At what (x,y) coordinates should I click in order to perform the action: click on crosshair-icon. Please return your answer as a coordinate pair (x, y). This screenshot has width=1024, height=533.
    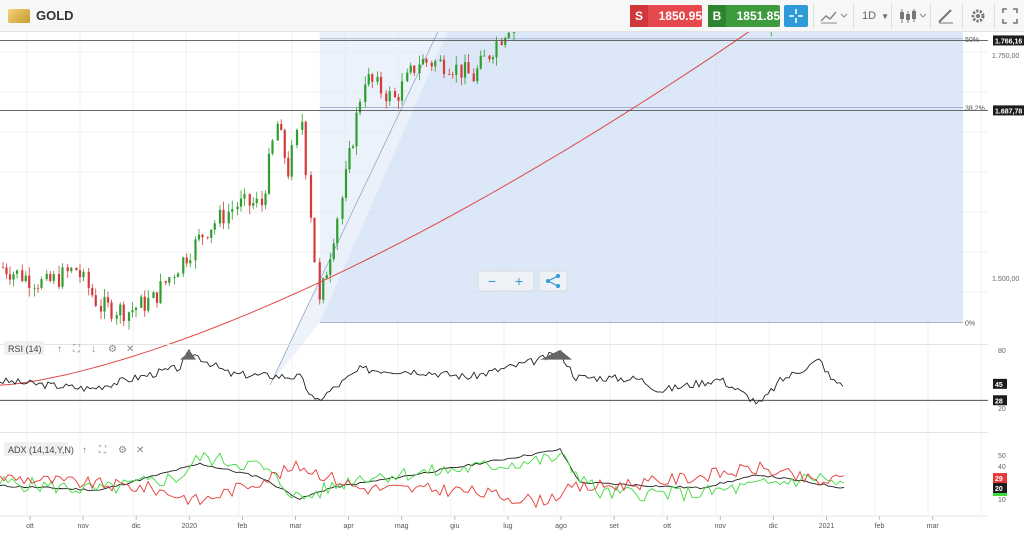
    Looking at the image, I should click on (796, 16).